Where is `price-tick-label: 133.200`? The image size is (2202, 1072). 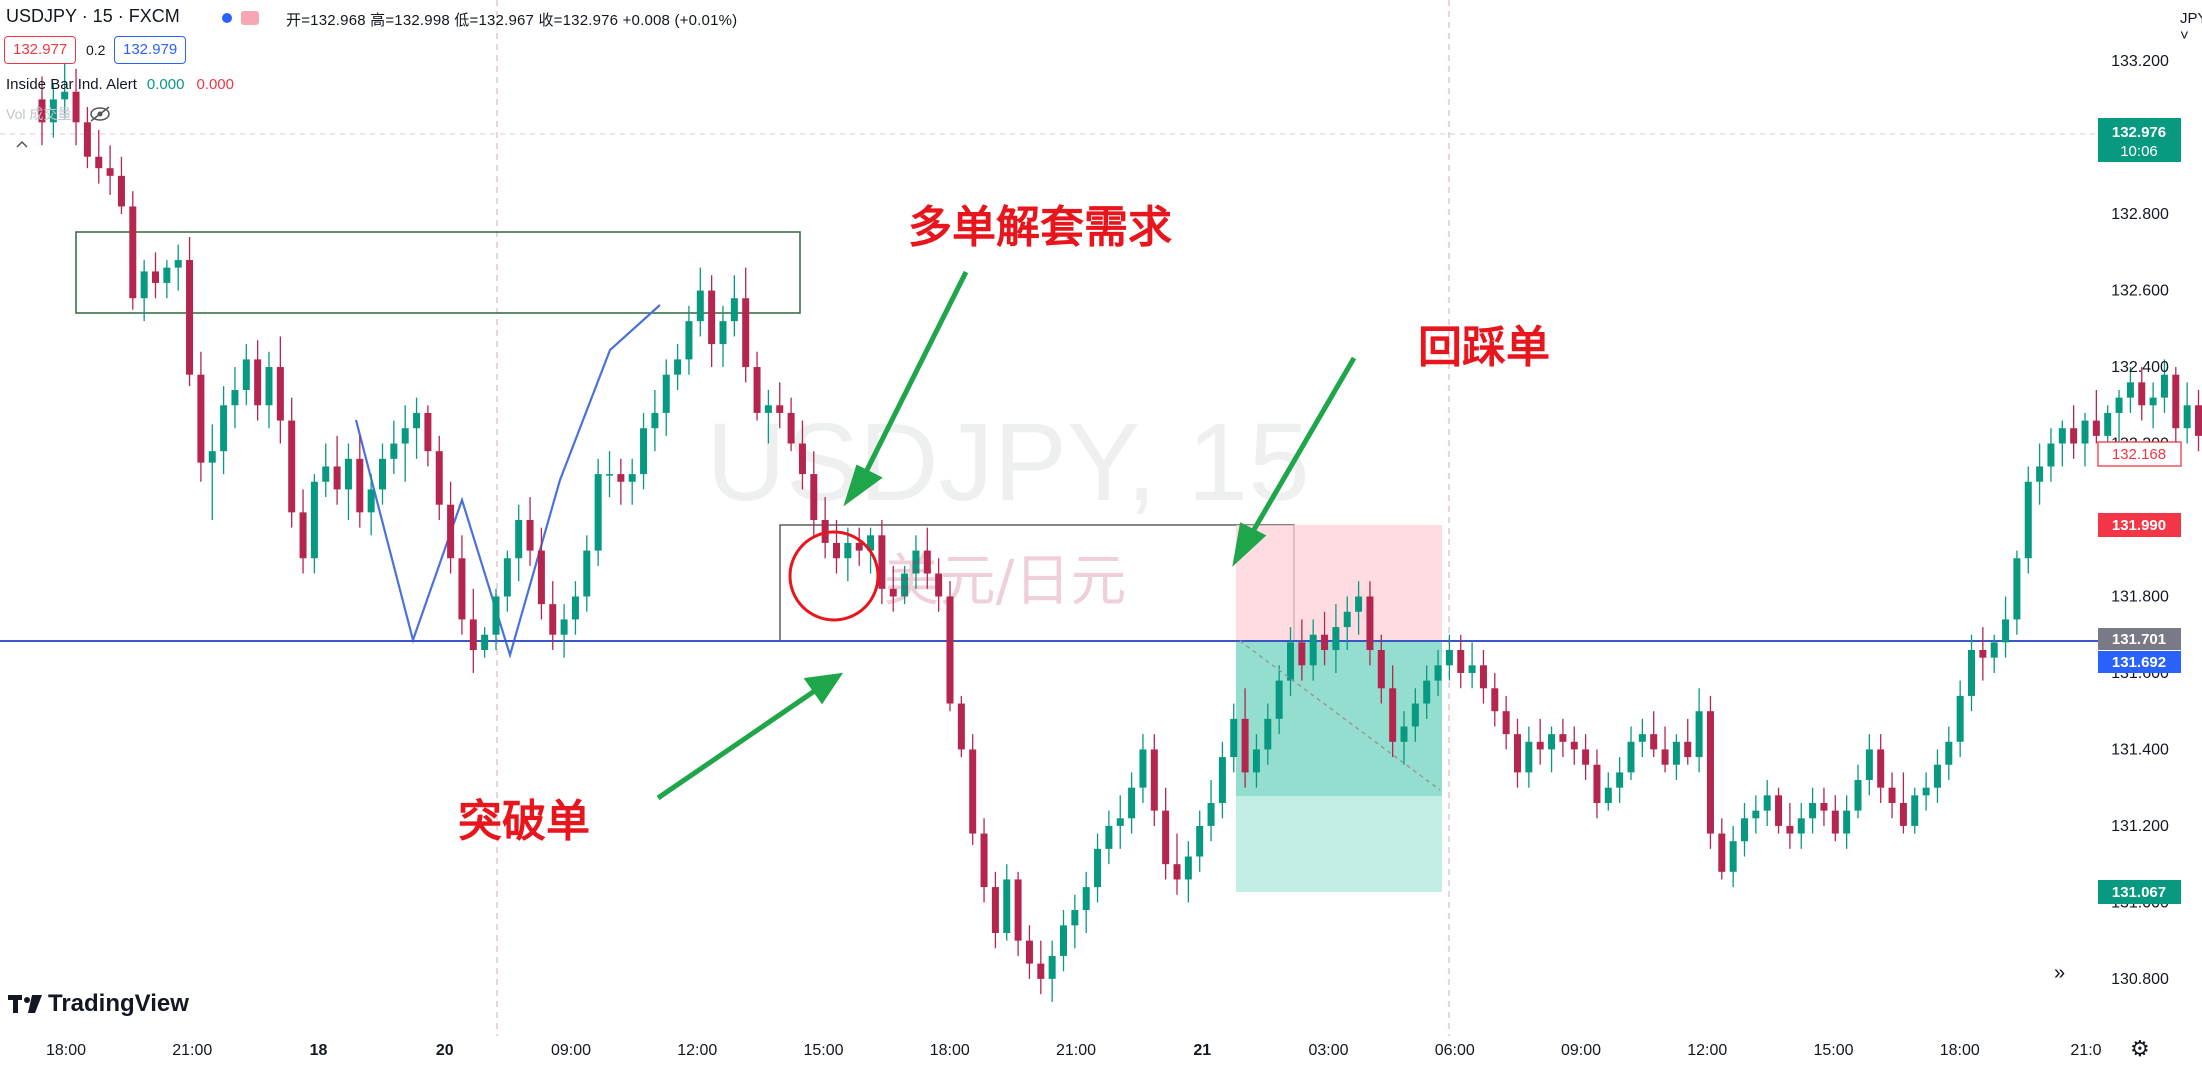 price-tick-label: 133.200 is located at coordinates (2140, 61).